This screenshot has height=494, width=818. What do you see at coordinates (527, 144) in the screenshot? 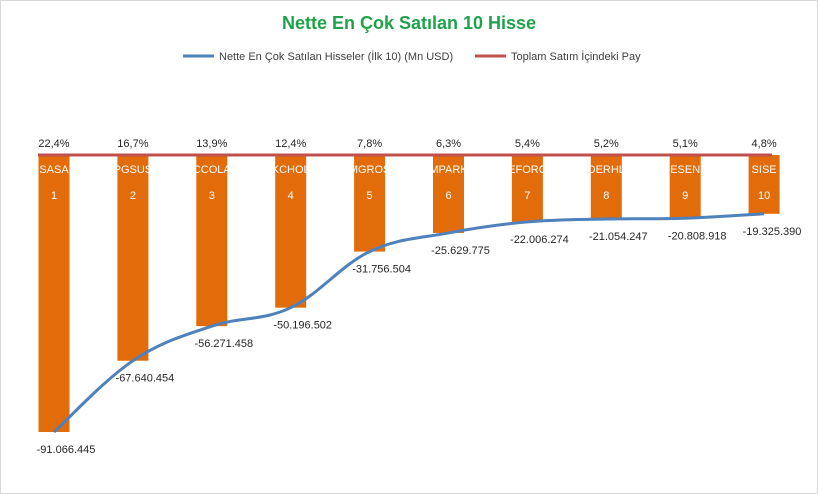
I see `share-label-eforc: 5,4%` at bounding box center [527, 144].